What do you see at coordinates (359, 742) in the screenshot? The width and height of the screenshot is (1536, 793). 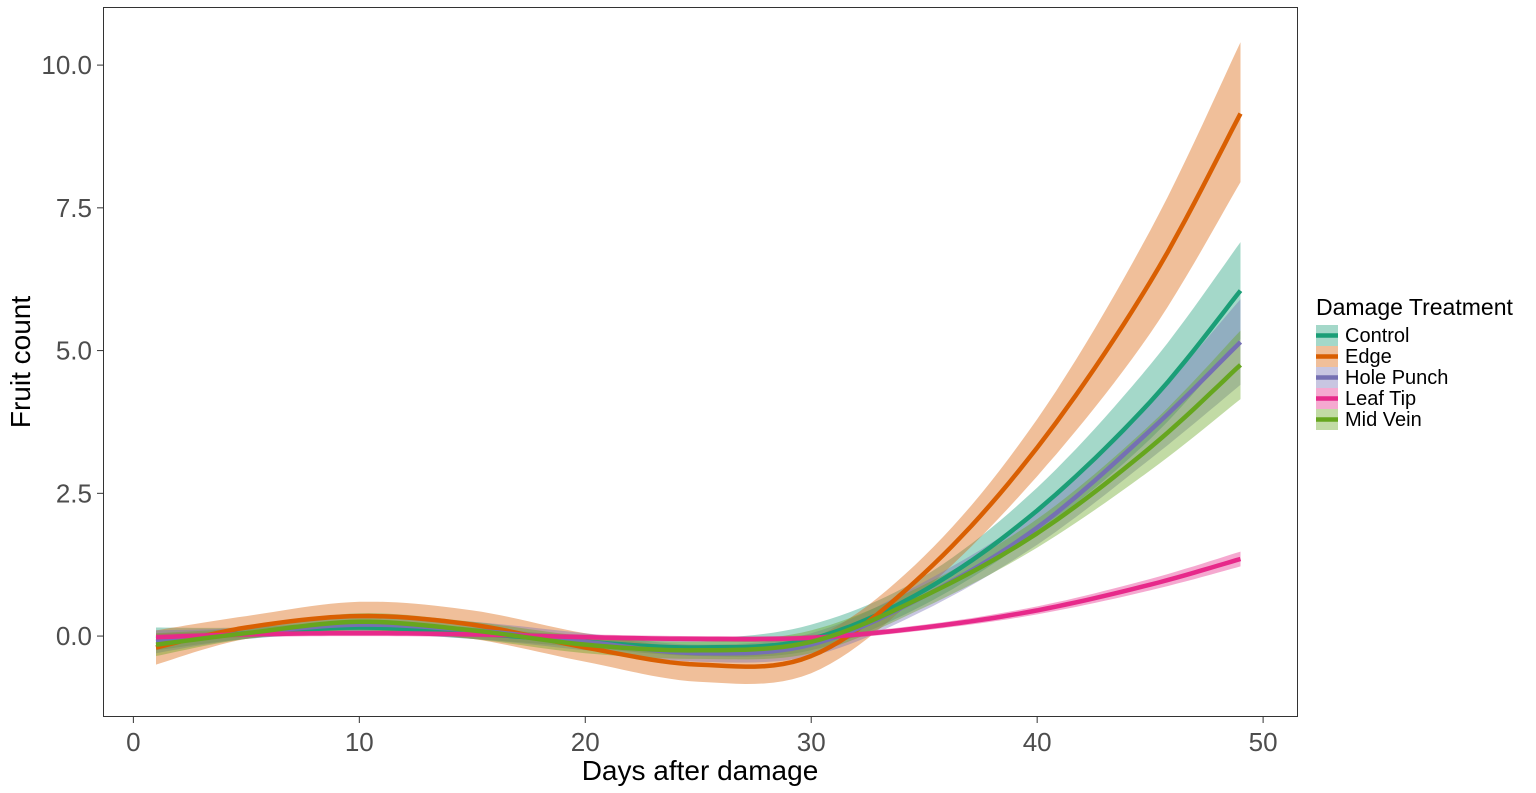 I see `x-tick-label: 10` at bounding box center [359, 742].